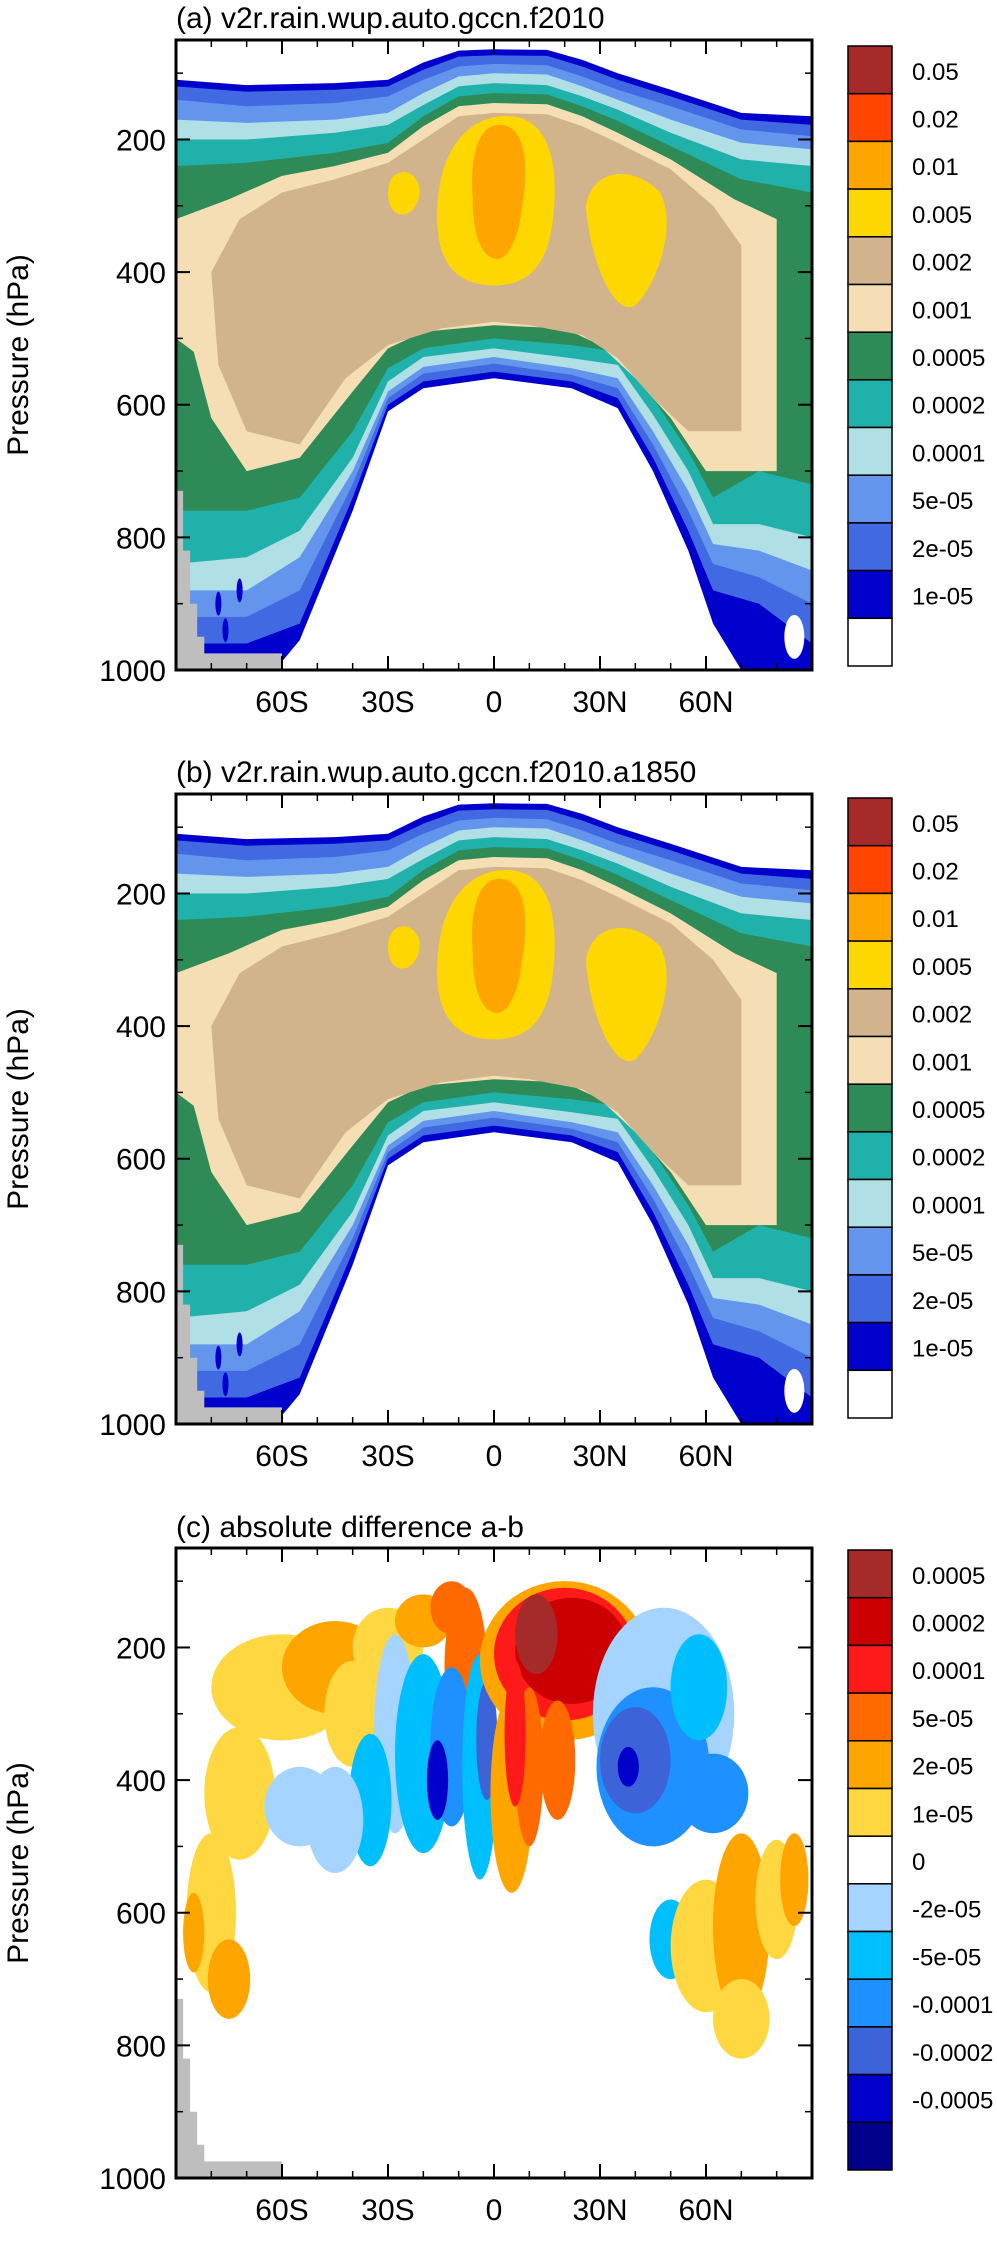  What do you see at coordinates (350, 1527) in the screenshot?
I see `panel-title: (c) absolute difference a-b` at bounding box center [350, 1527].